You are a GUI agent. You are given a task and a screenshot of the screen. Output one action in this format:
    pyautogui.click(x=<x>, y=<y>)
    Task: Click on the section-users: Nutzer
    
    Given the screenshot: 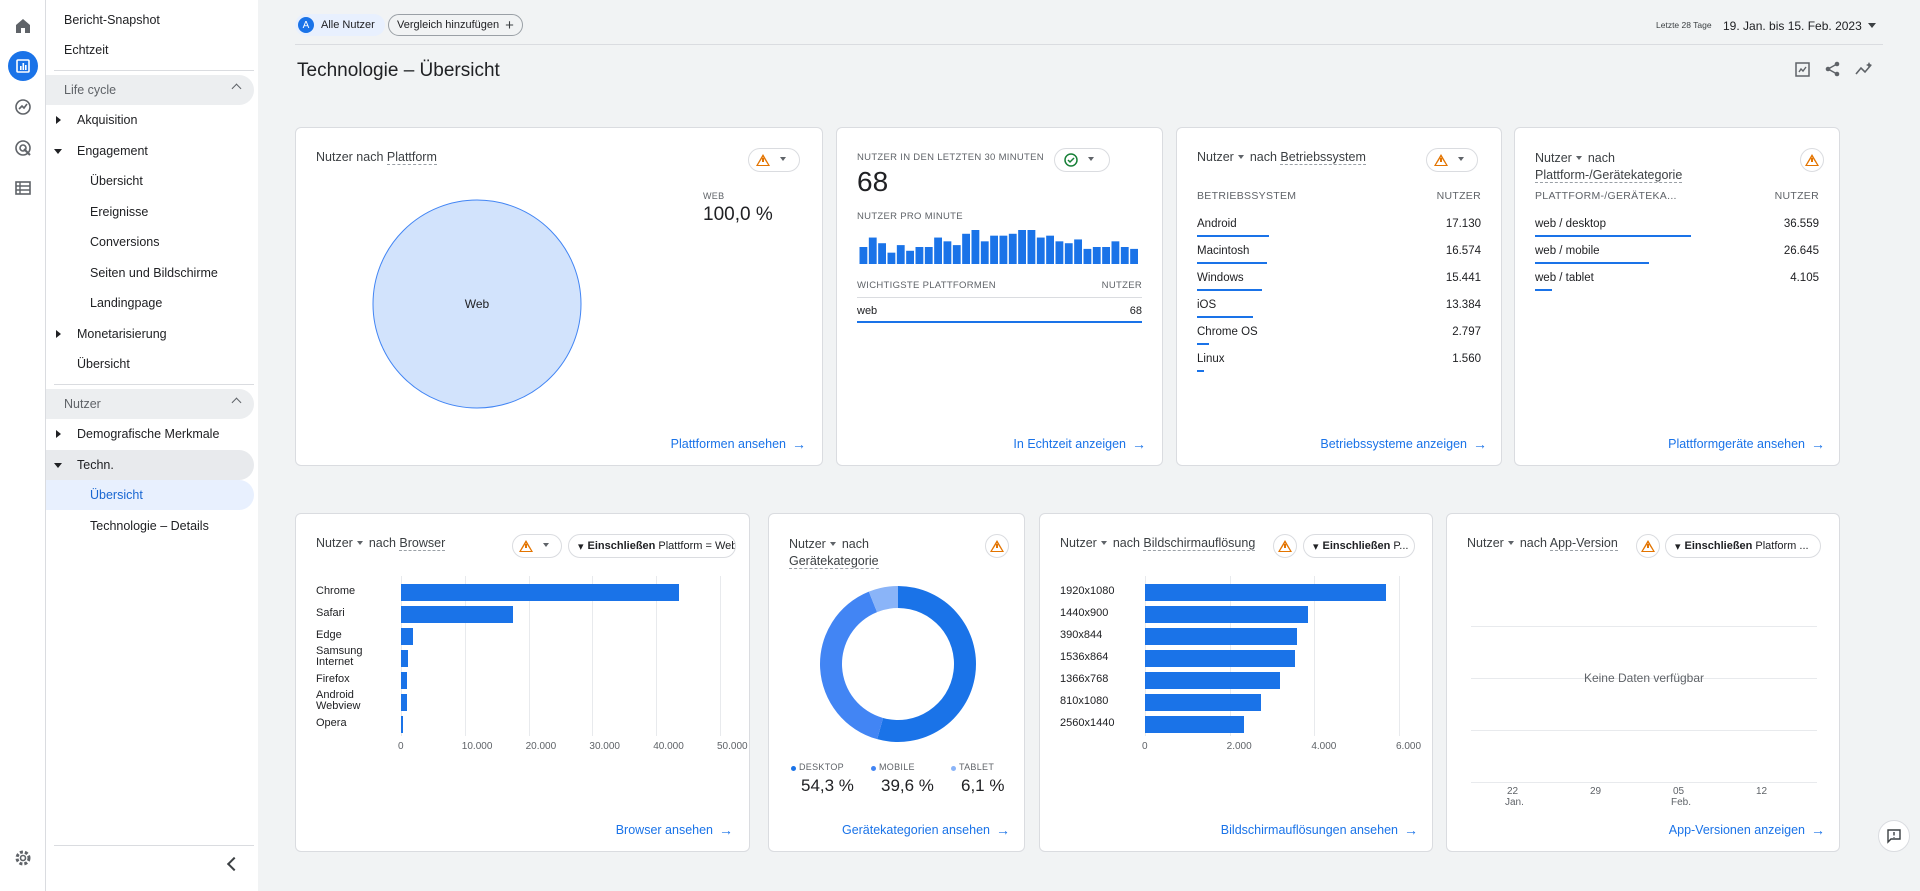 What is the action you would take?
    pyautogui.click(x=150, y=404)
    